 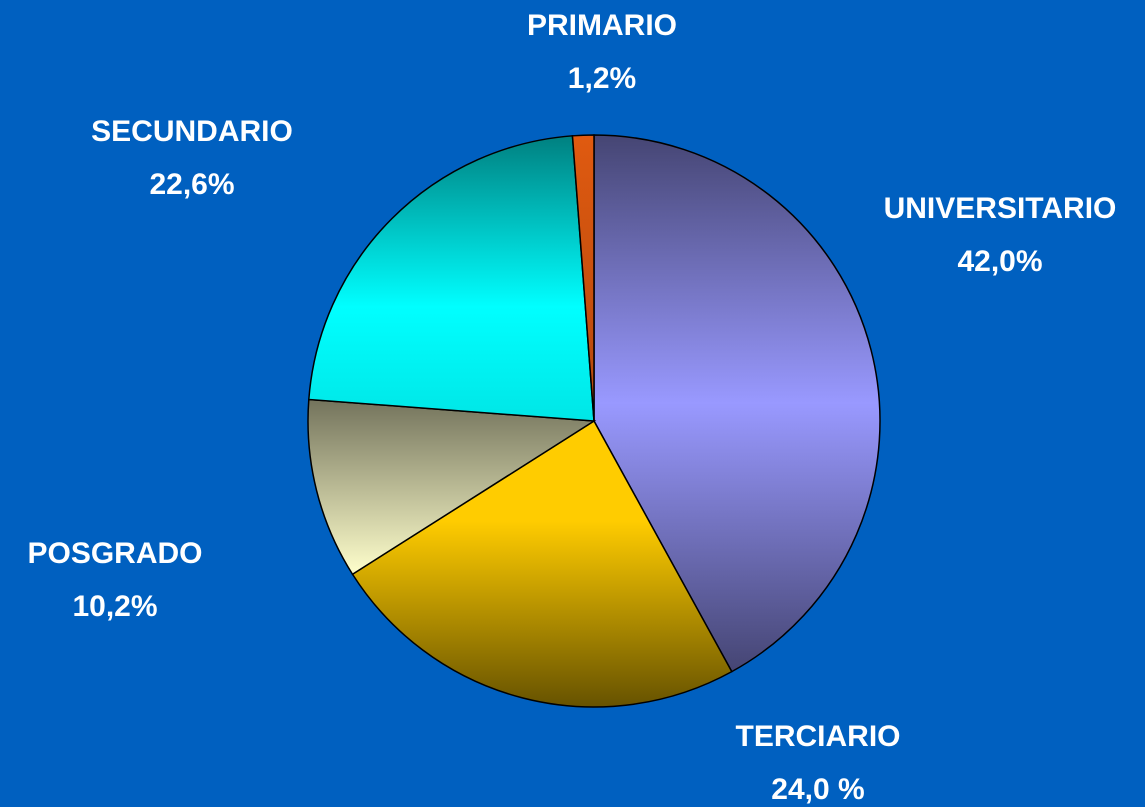 What do you see at coordinates (114, 553) in the screenshot?
I see `category-label: POSGRADO` at bounding box center [114, 553].